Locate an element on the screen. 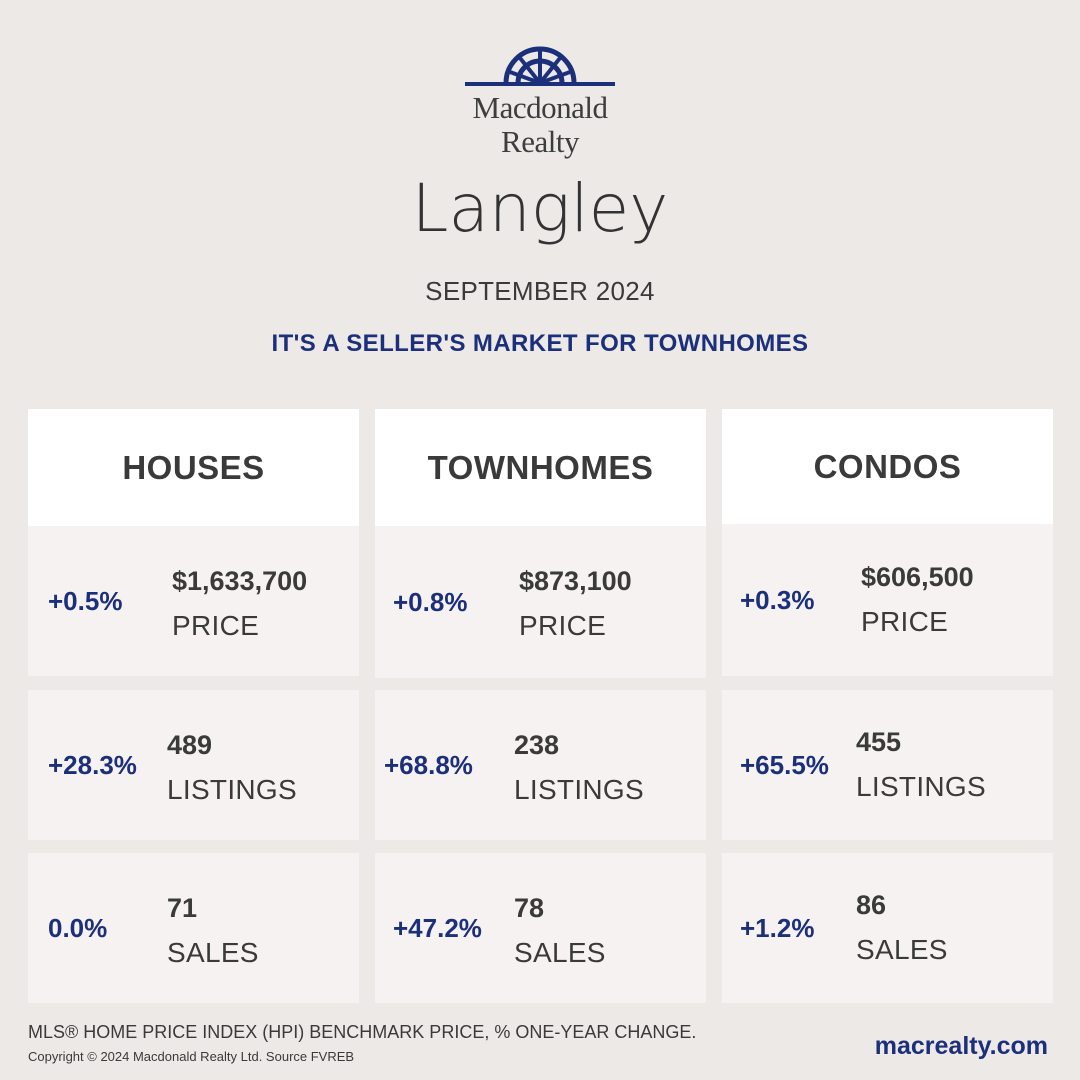 Image resolution: width=1080 pixels, height=1080 pixels. listings-stat: +28.3% 489 LISTINGS is located at coordinates (193, 765).